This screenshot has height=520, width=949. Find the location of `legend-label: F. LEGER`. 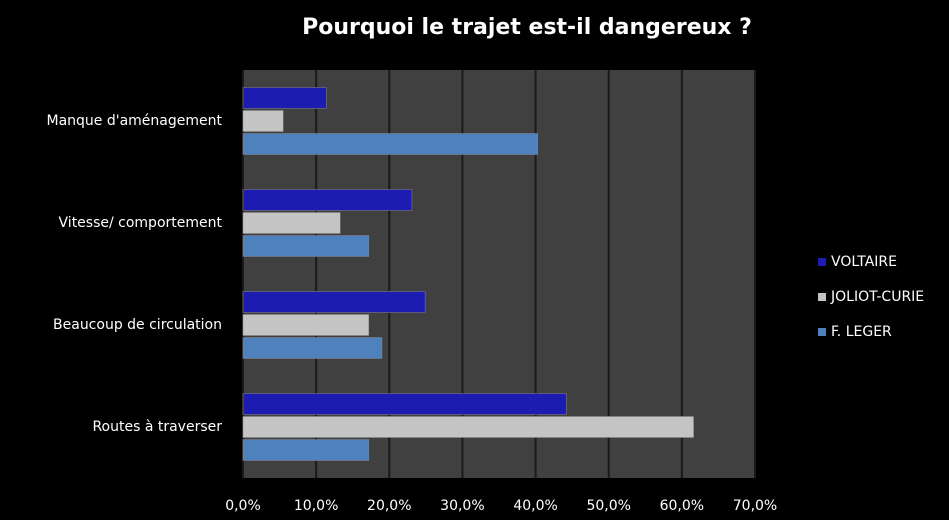

legend-label: F. LEGER is located at coordinates (861, 332).